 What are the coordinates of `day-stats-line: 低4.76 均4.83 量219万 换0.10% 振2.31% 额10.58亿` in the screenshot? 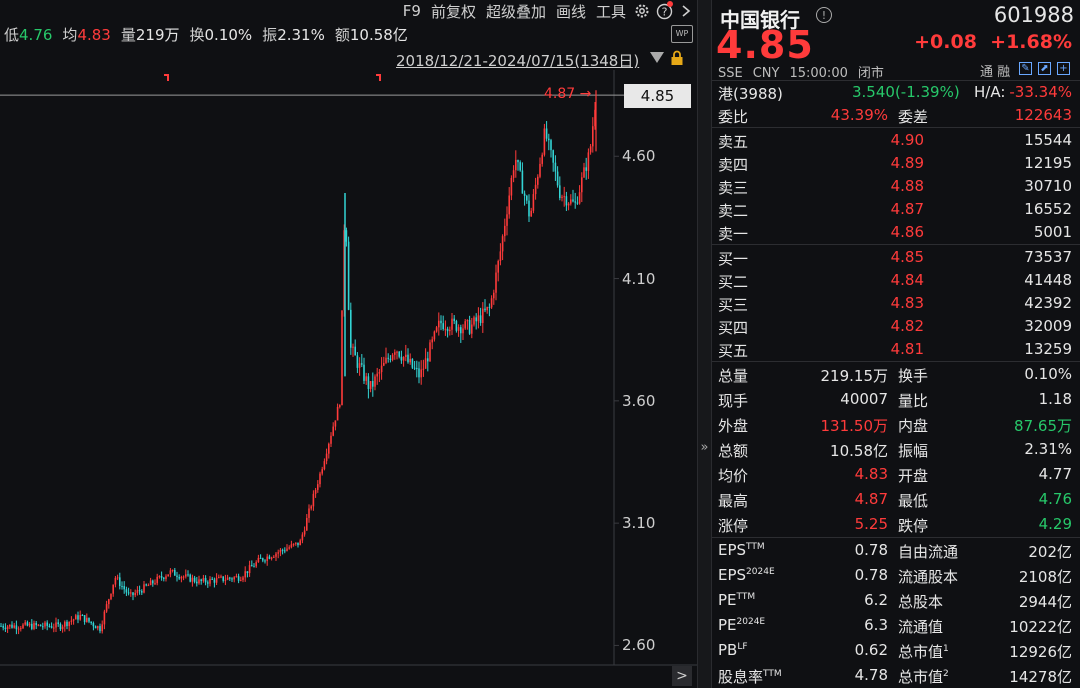 It's located at (206, 34).